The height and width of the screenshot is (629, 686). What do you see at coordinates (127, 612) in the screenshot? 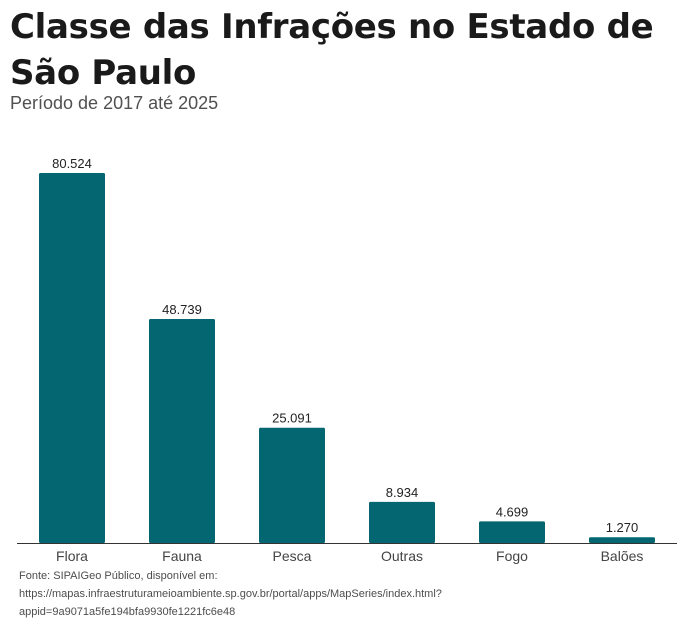
I see `source-line-3: appid=9a9071a5fe194bfa9930fe1221fc6e48` at bounding box center [127, 612].